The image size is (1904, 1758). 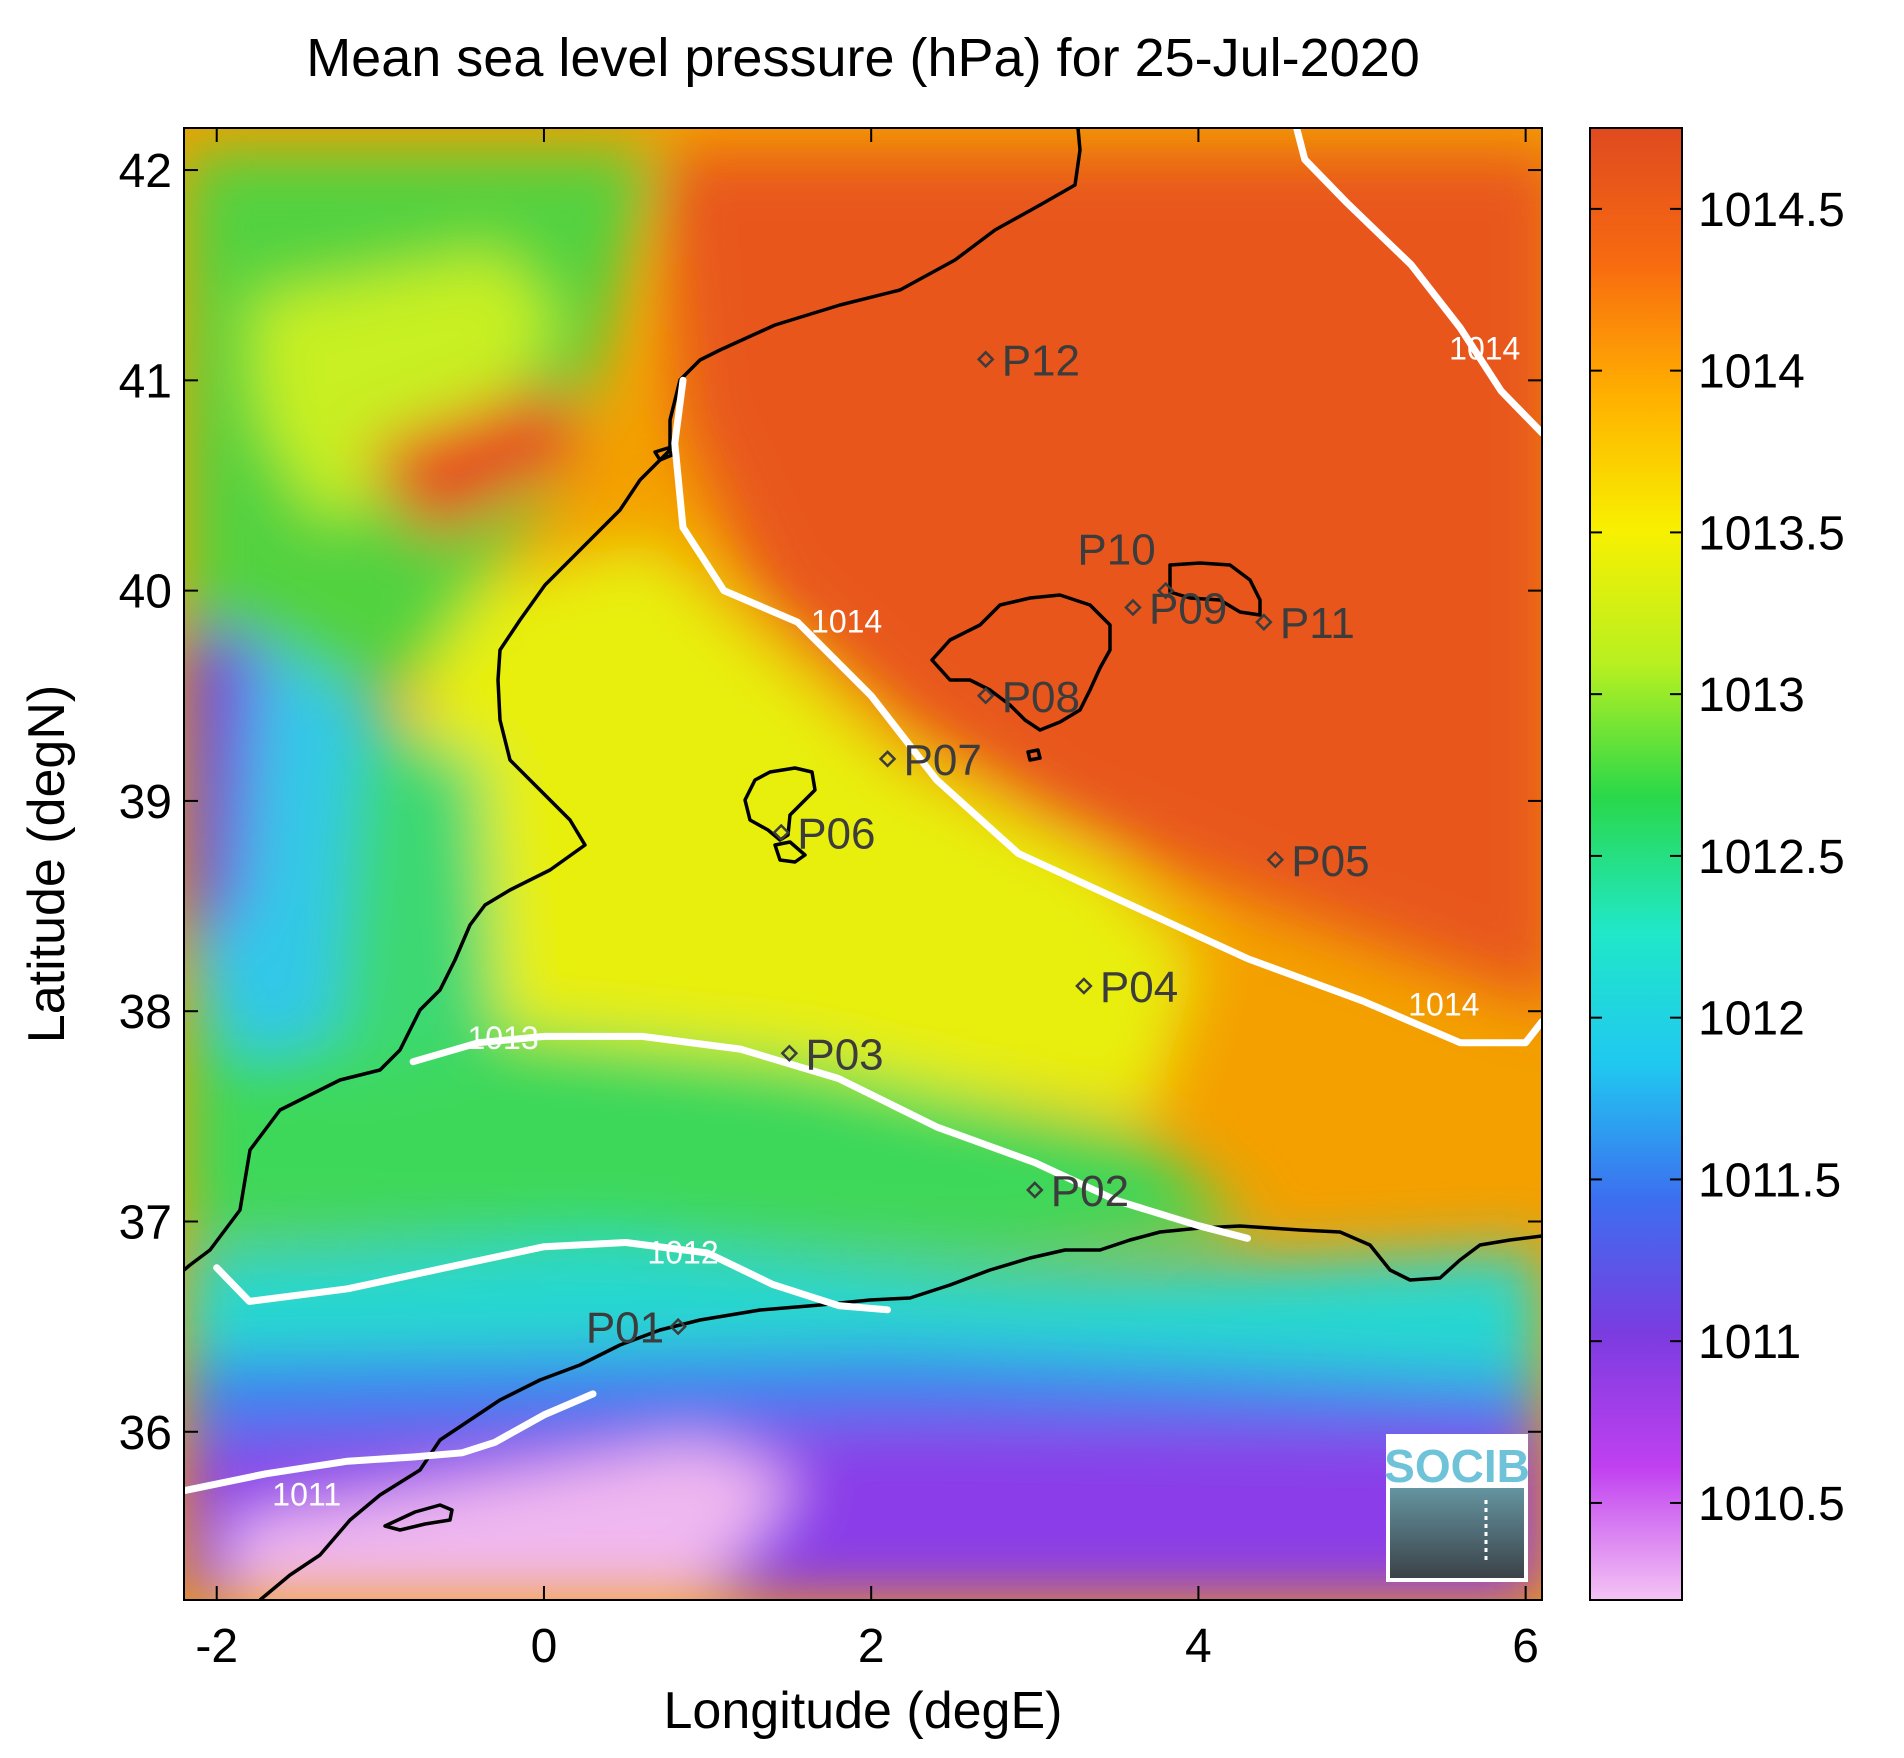 What do you see at coordinates (1771, 857) in the screenshot?
I see `colorbar-tick-label: 1012.5` at bounding box center [1771, 857].